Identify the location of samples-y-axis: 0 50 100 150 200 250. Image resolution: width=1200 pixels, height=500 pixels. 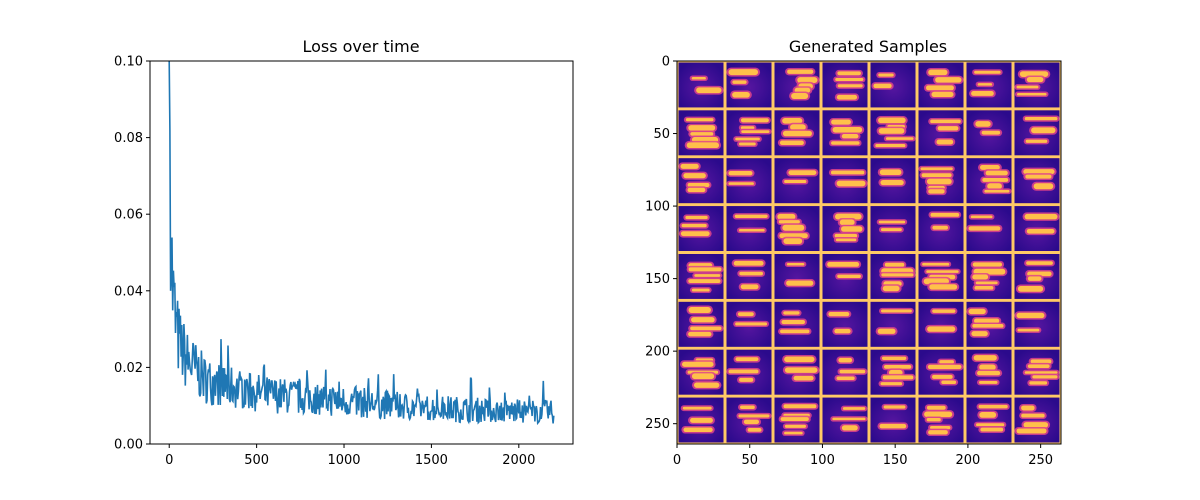
(661, 243).